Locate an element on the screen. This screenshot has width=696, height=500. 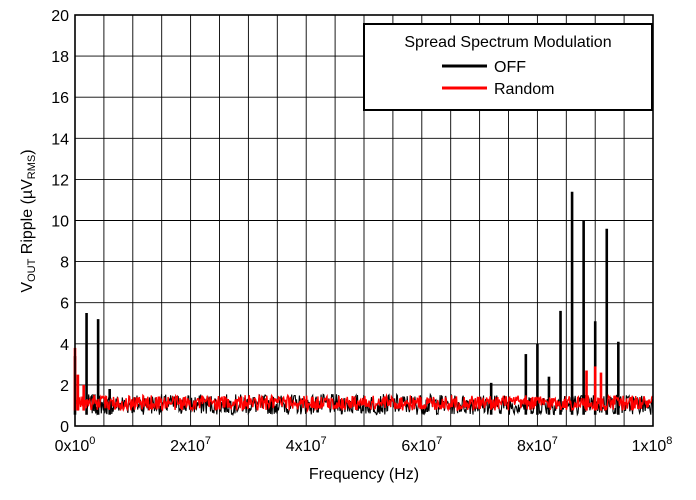
x-tick-label: 2x10⁷ is located at coordinates (190, 445).